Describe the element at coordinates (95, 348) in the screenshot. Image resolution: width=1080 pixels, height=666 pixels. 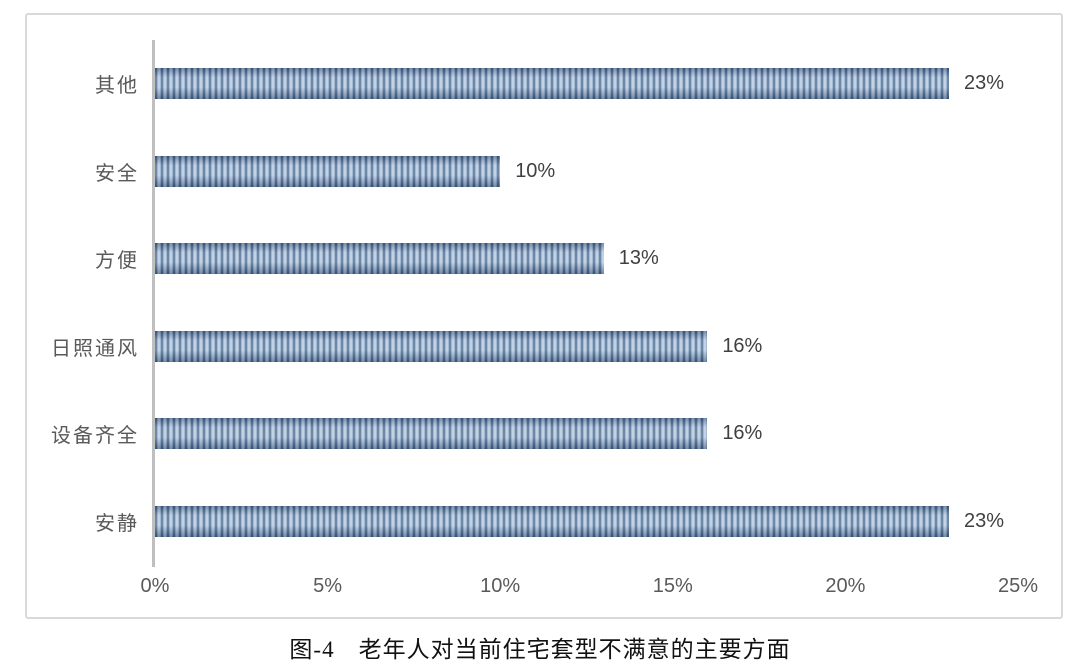
I see `category-label: 日照通风` at that location.